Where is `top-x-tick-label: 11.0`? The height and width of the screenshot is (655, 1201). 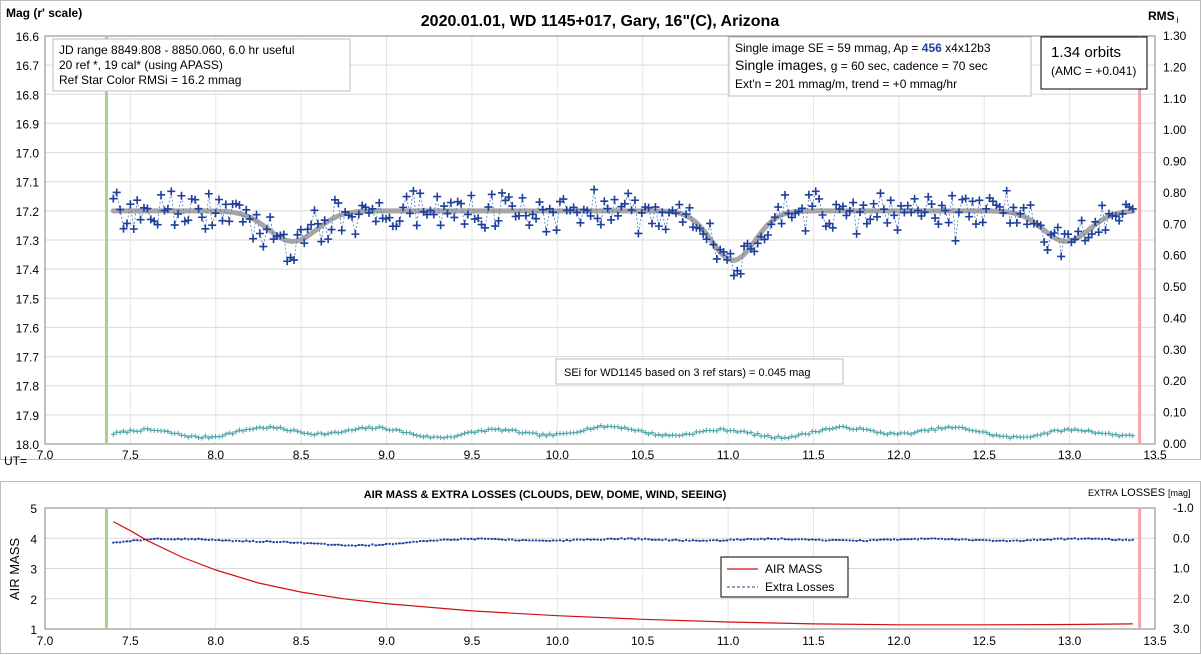
top-x-tick-label: 11.0 is located at coordinates (728, 455).